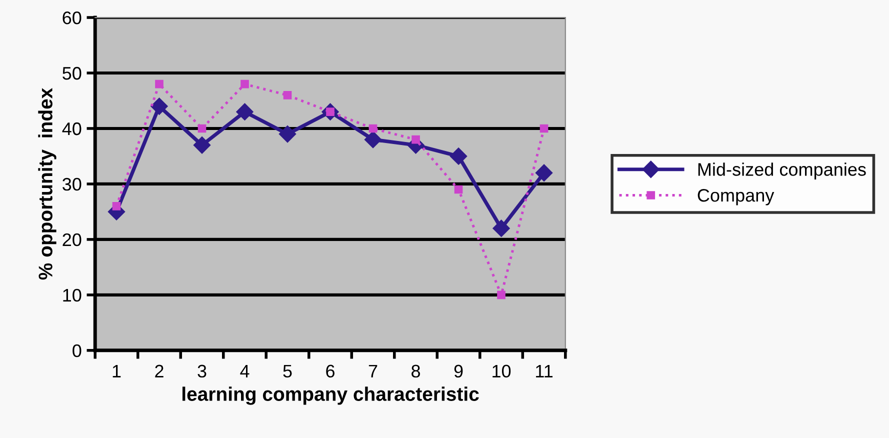 This screenshot has height=438, width=889. Describe the element at coordinates (202, 371) in the screenshot. I see `x-tick-label: 3` at that location.